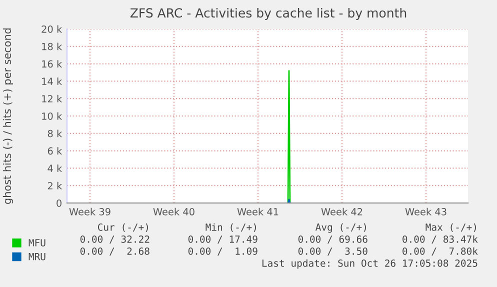  Describe the element at coordinates (52, 81) in the screenshot. I see `y-tick-label: 14 k` at that location.